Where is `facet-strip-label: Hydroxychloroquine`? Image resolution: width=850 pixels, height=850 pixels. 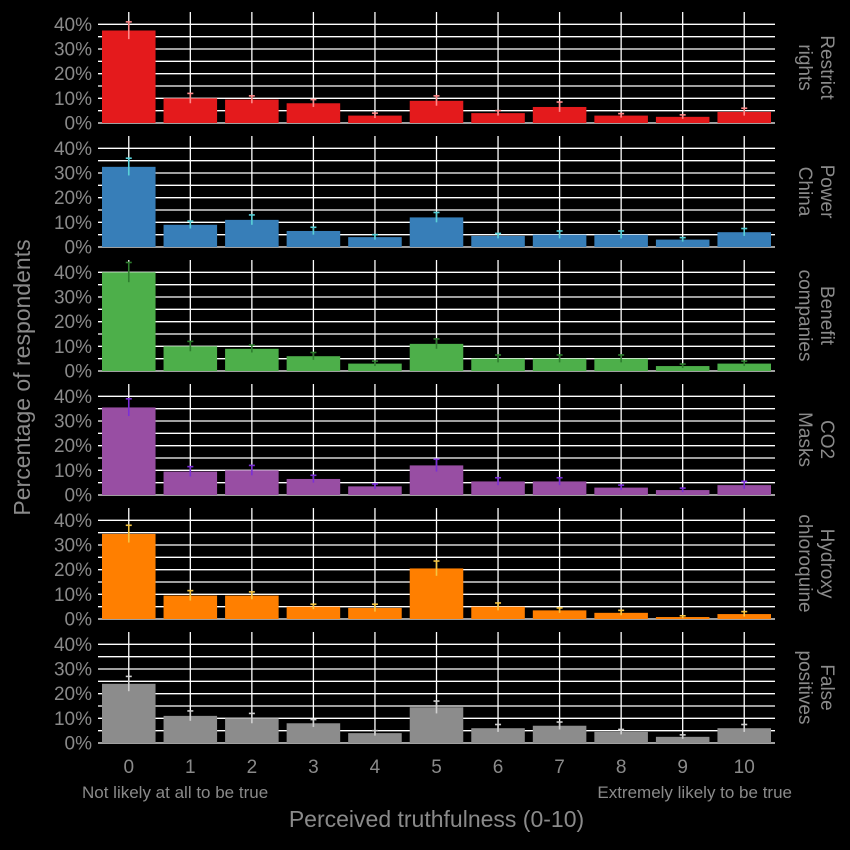
facet-strip-label: Hydroxychloroquine is located at coordinates (815, 563).